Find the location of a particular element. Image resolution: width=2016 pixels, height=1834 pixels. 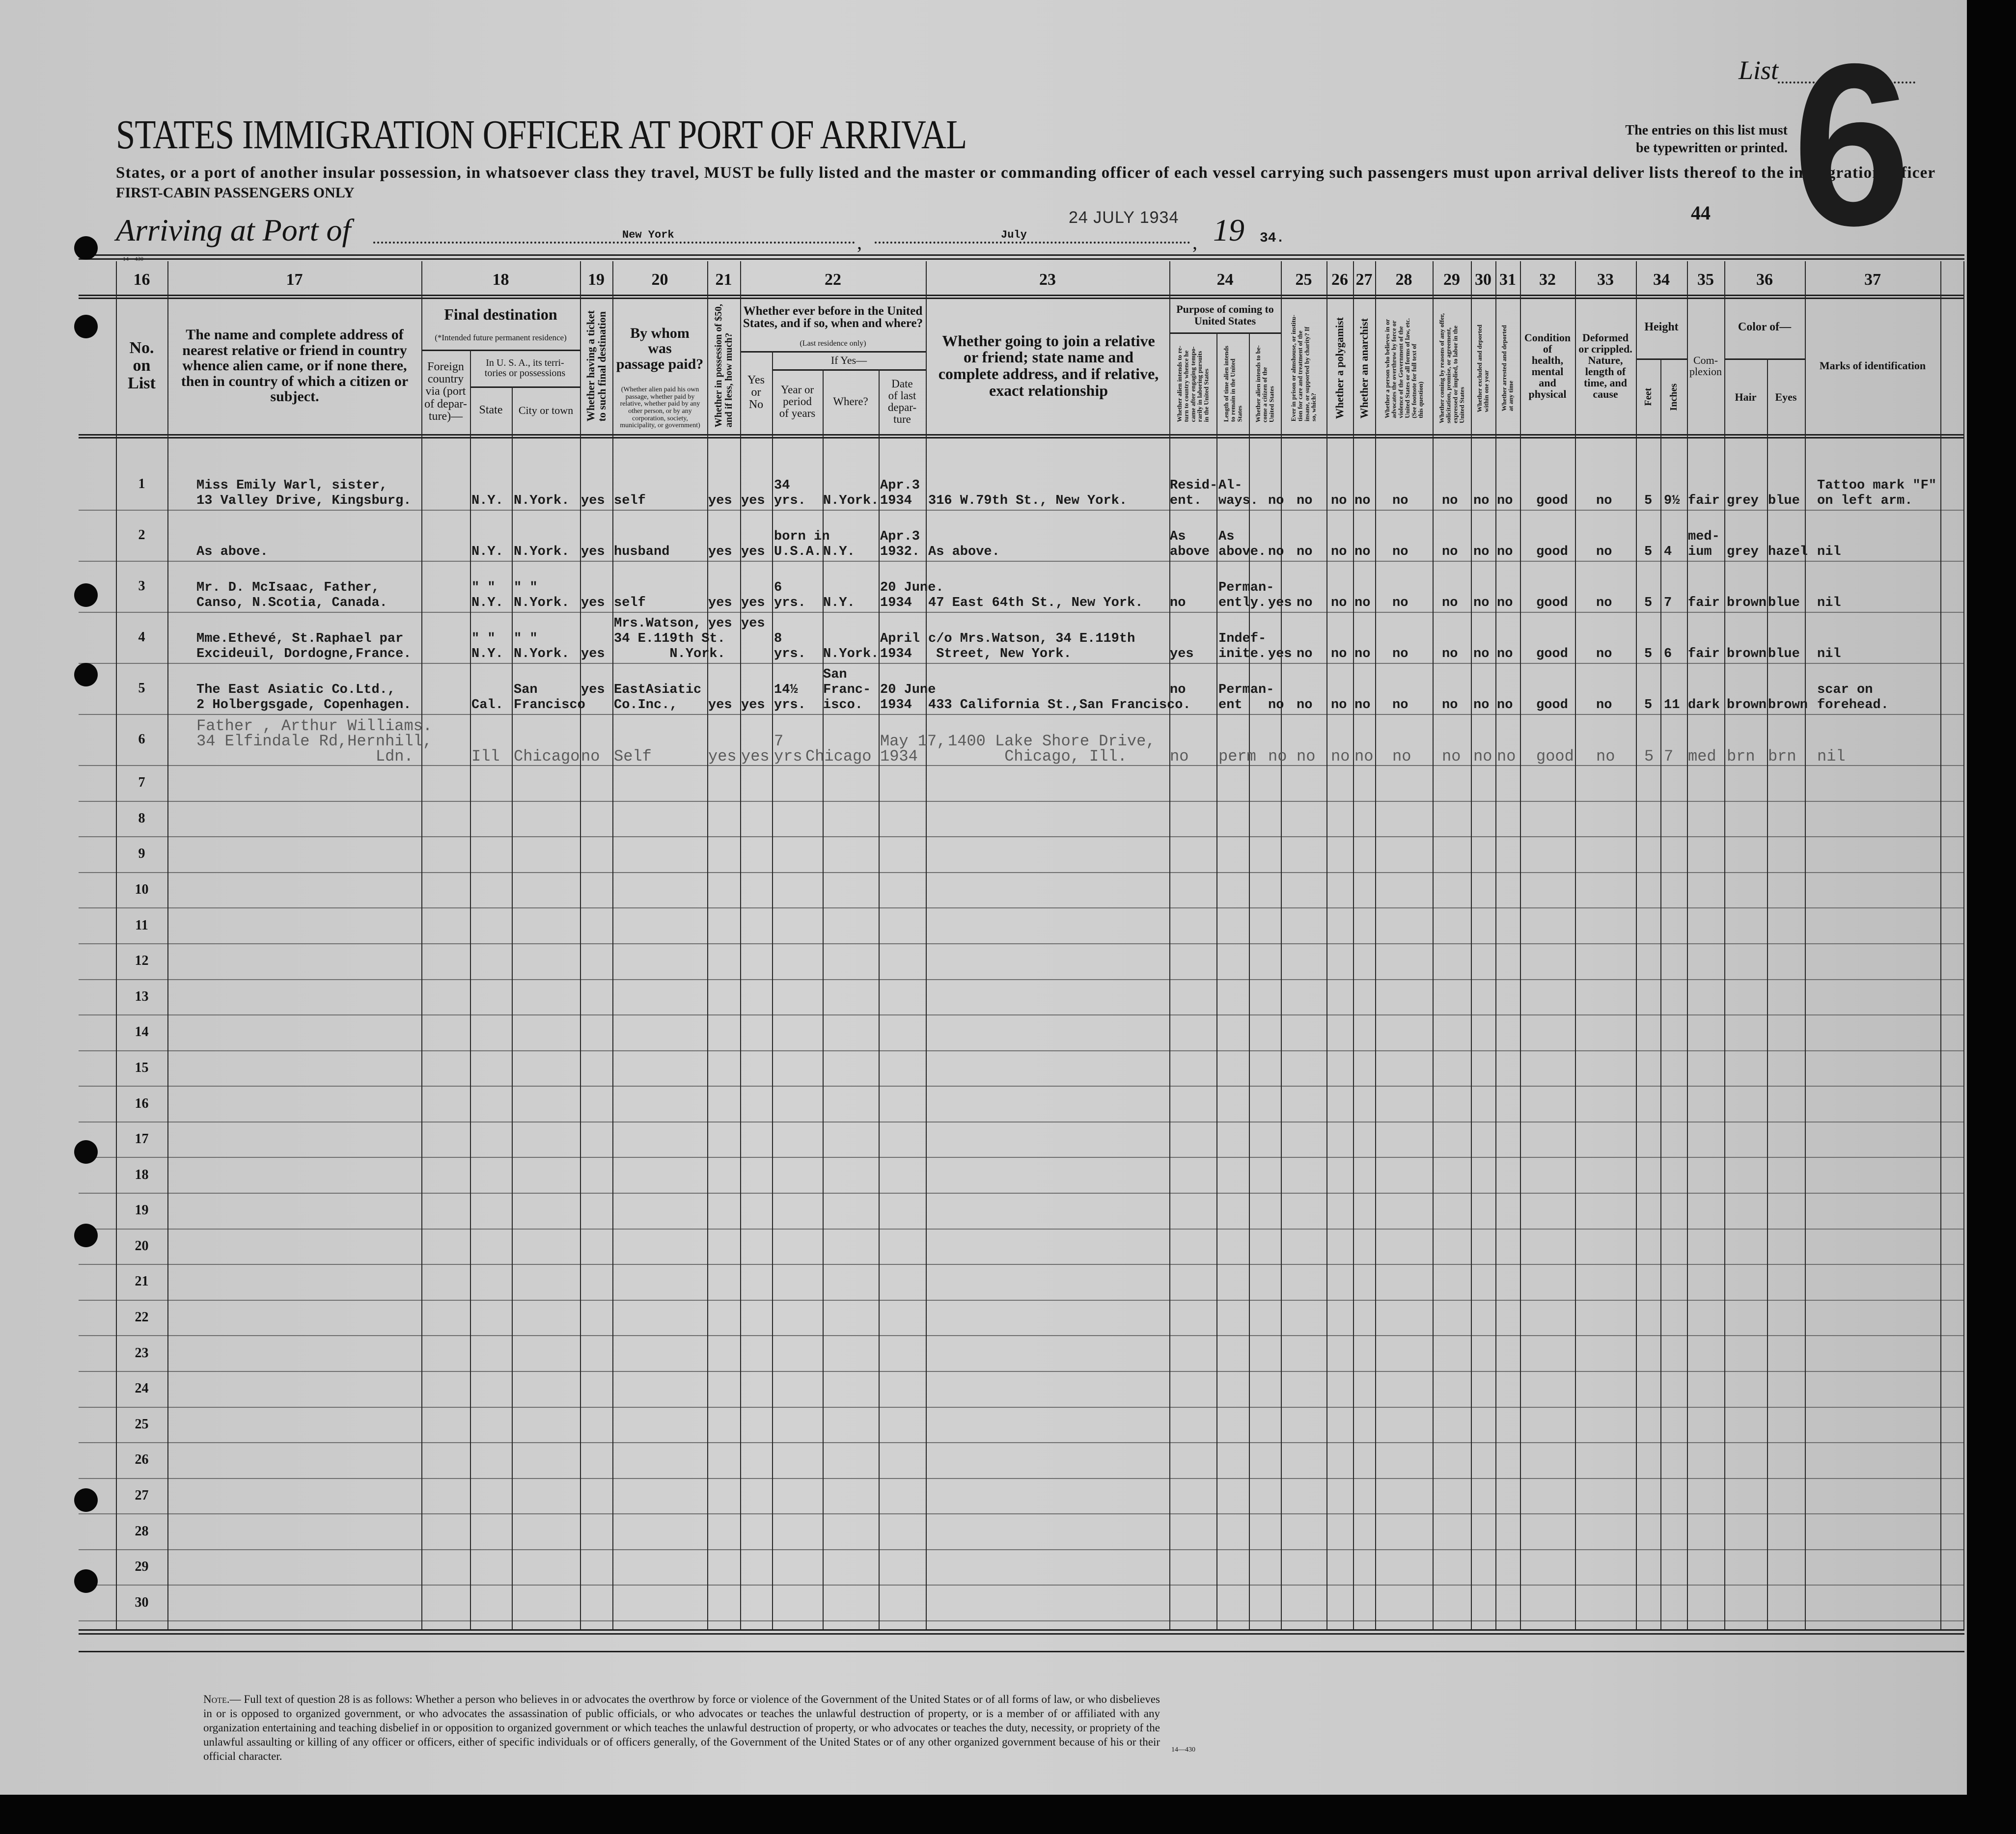

row-number: 7 is located at coordinates (141, 782).